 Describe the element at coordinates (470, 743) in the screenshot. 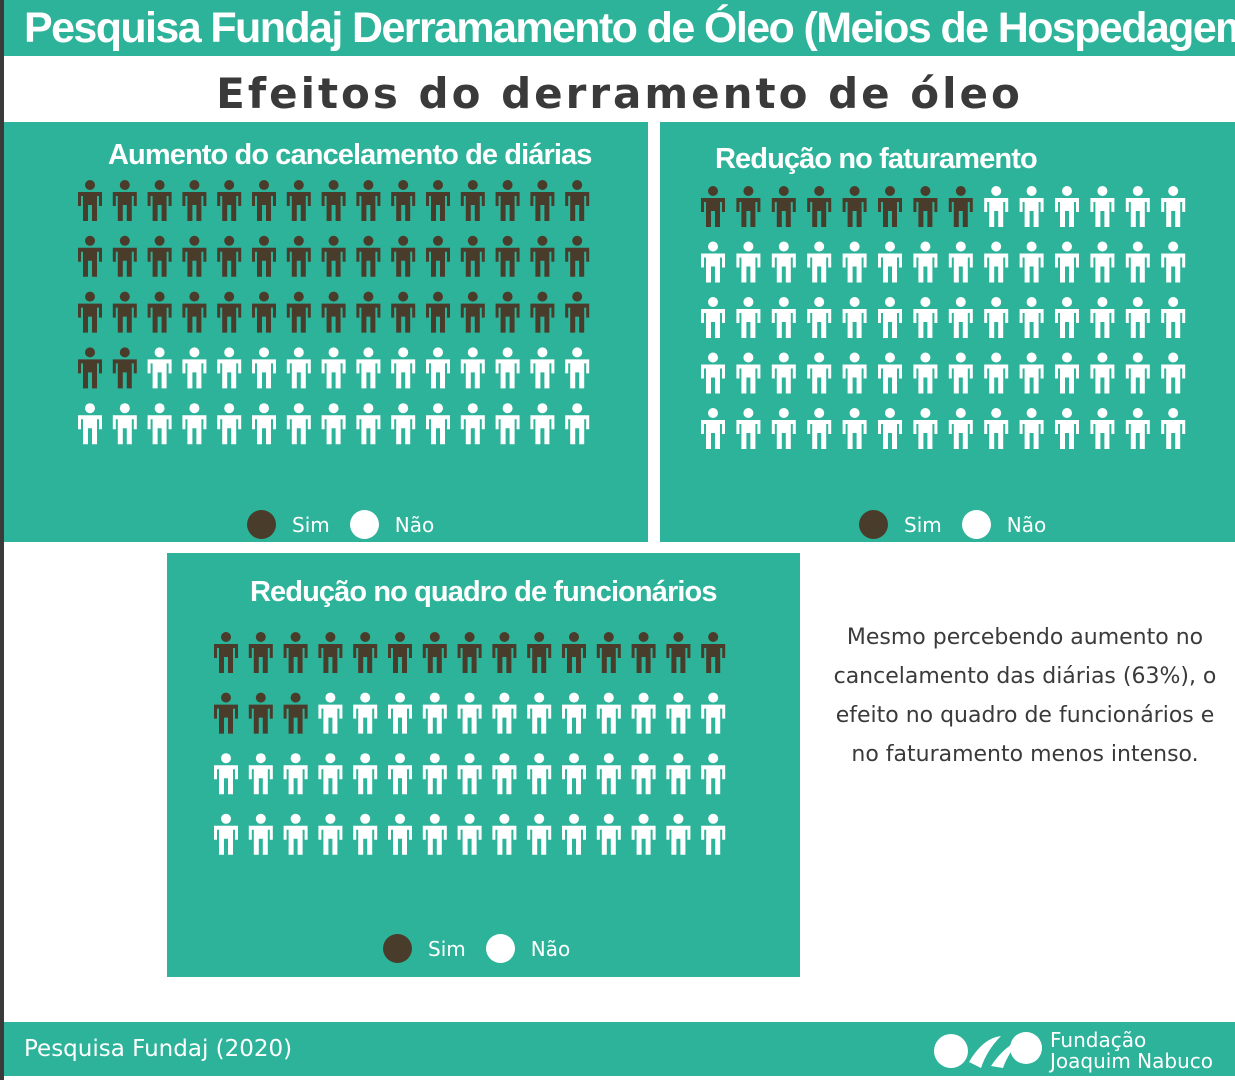

I see `pictogram-grid` at that location.